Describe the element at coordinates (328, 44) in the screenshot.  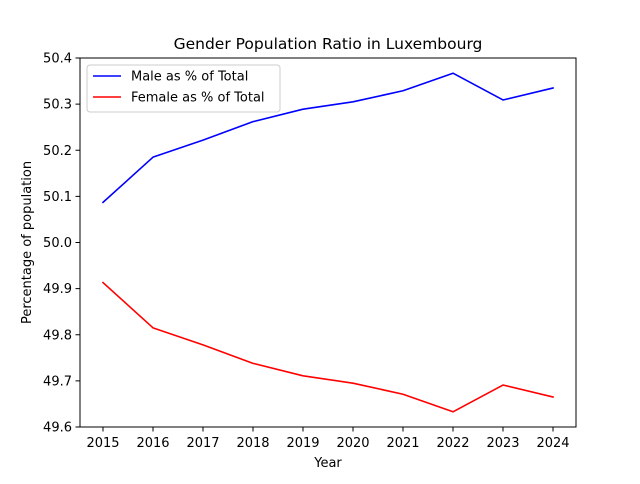
I see `chart-title: Gender Population Ratio in Luxembourg` at that location.